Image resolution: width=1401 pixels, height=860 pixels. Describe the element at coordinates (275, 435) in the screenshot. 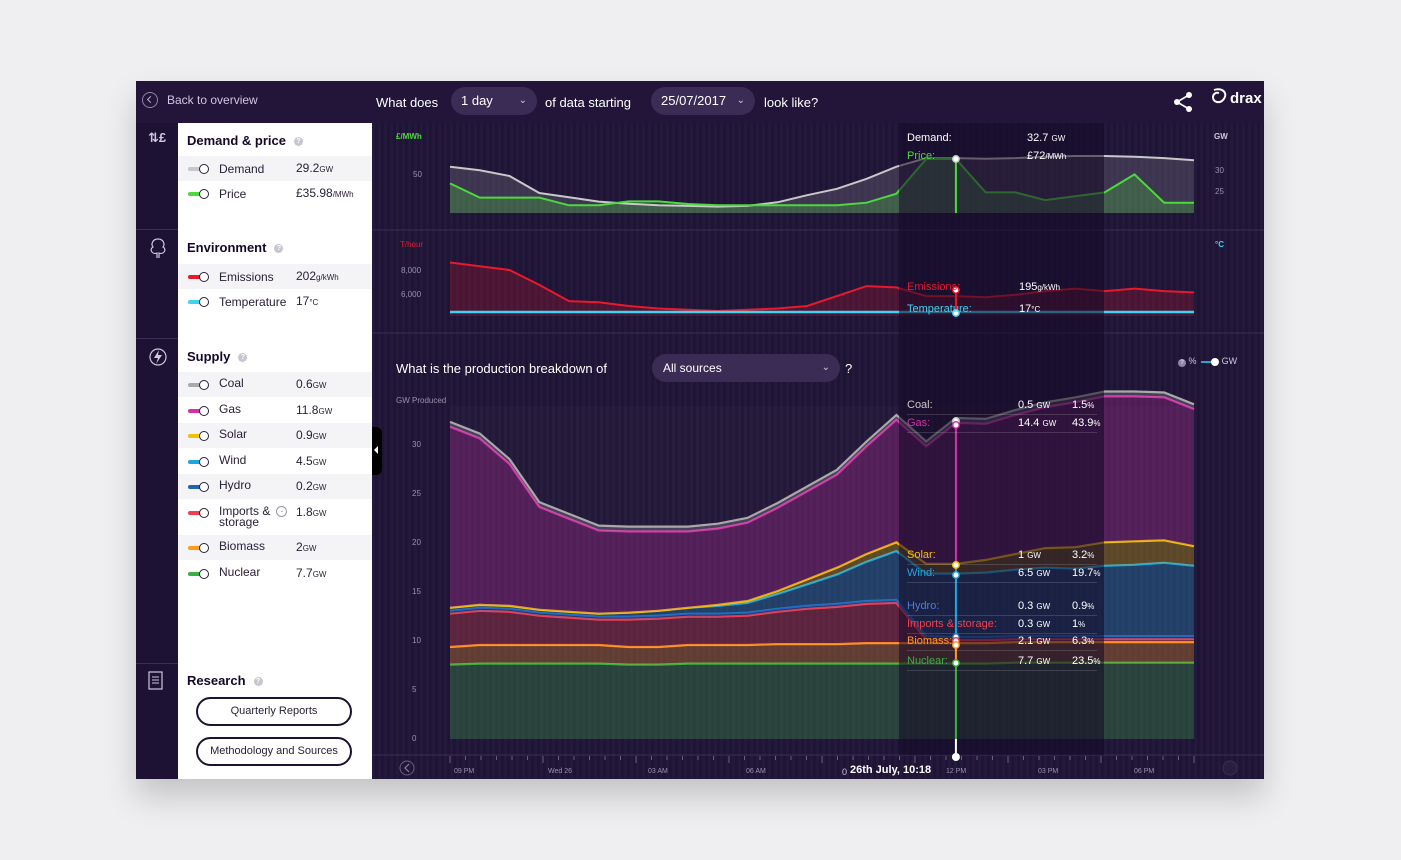

I see `supply-row-solar: Solar 0.9GW` at that location.